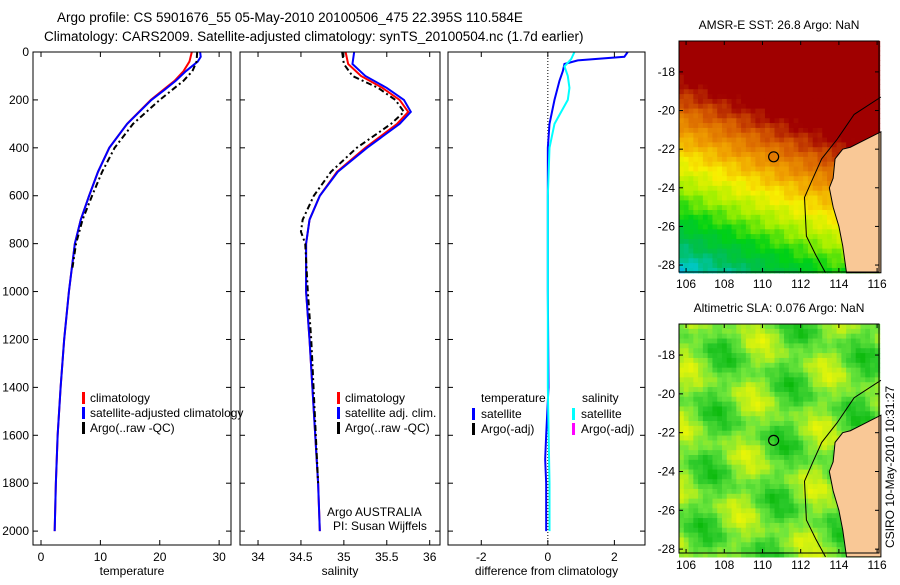 The image size is (900, 585). I want to click on x-tick-label: 20, so click(160, 557).